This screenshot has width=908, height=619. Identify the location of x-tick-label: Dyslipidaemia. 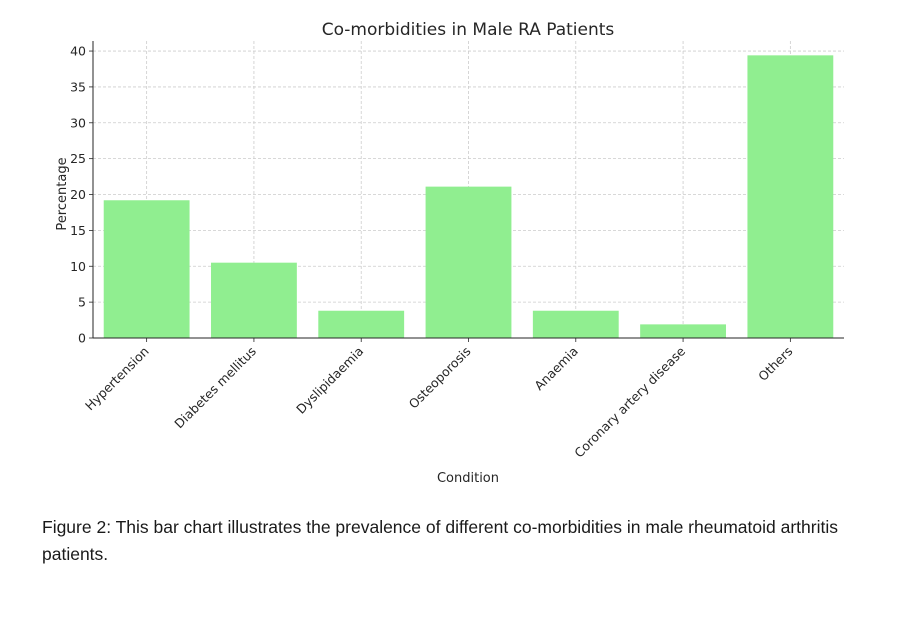
(329, 380).